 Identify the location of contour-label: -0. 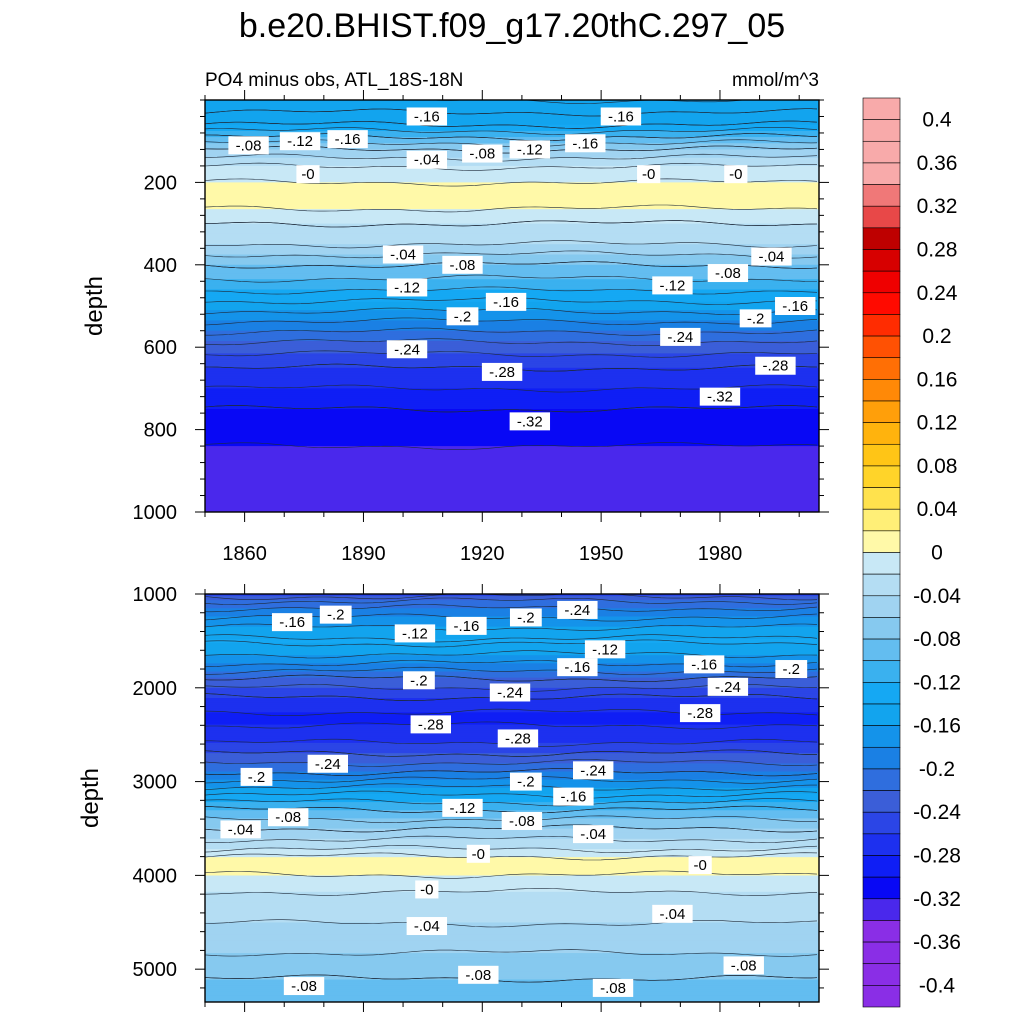
(699, 865).